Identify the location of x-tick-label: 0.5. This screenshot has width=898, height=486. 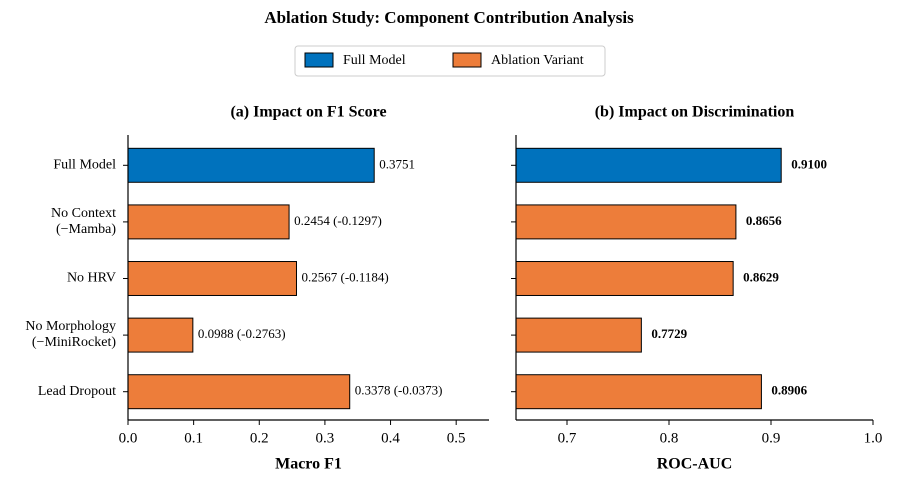
(456, 438).